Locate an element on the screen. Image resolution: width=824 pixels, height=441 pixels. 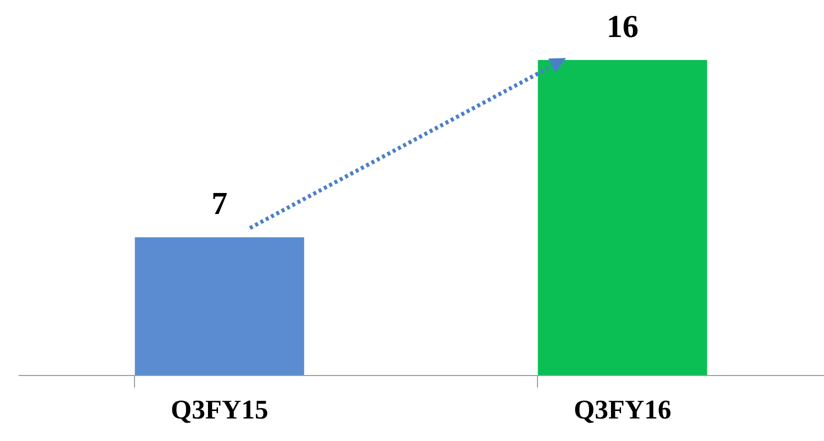
x-tick-label: Q3FY15 is located at coordinates (219, 409).